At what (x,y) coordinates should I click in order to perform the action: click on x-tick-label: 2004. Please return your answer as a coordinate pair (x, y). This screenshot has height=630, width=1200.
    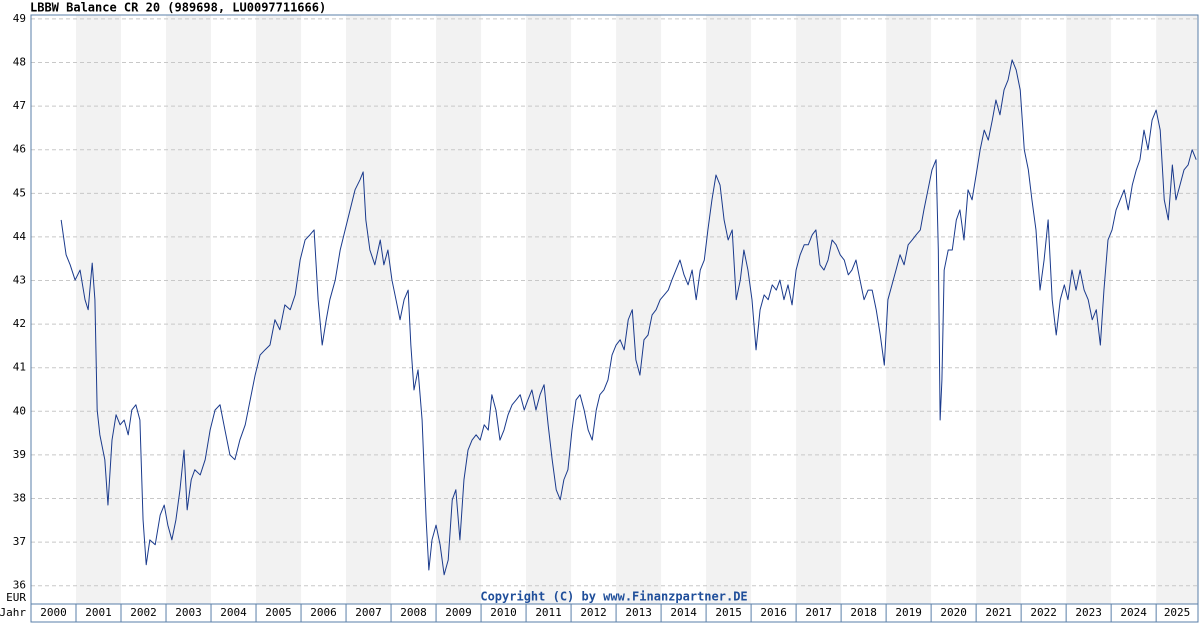
    Looking at the image, I should click on (233, 612).